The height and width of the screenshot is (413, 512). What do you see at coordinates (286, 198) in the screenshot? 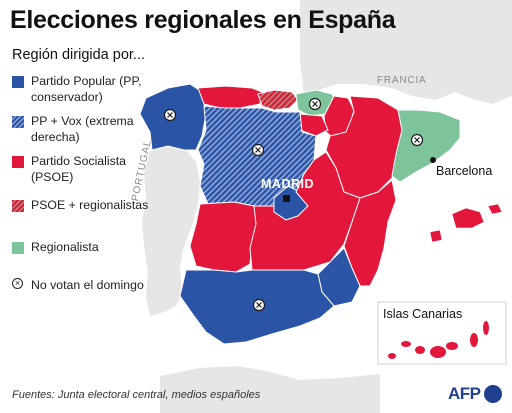
I see `madrid-city-marker` at bounding box center [286, 198].